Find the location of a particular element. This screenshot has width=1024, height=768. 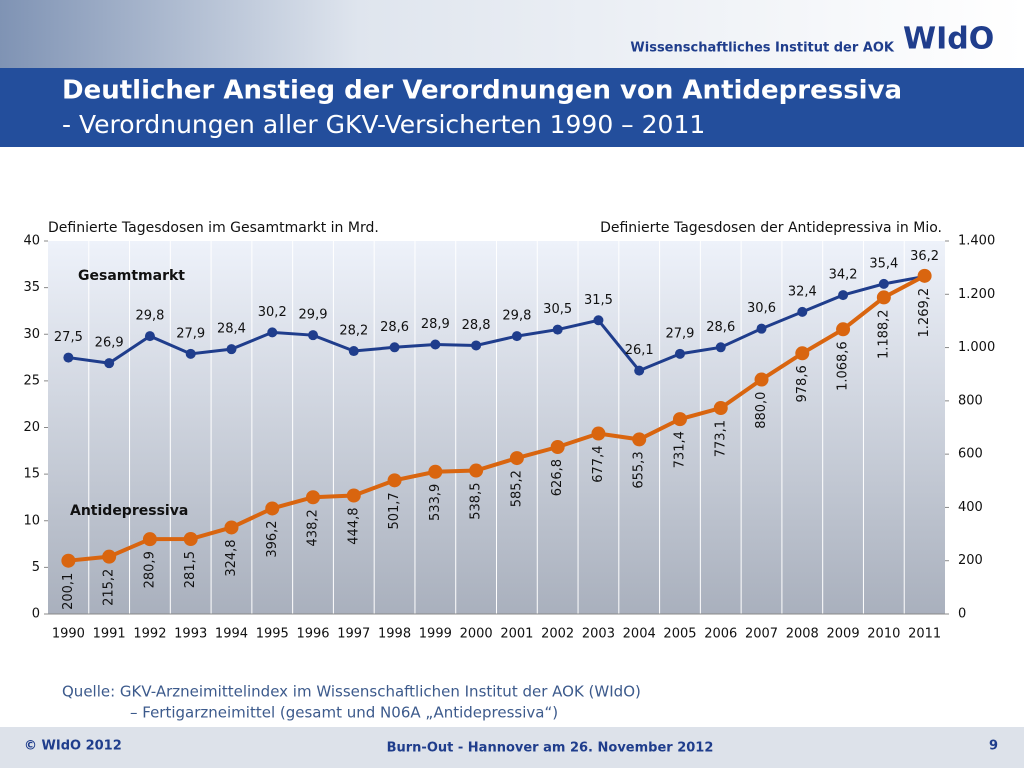

x-tick-label: 2003 is located at coordinates (598, 634).